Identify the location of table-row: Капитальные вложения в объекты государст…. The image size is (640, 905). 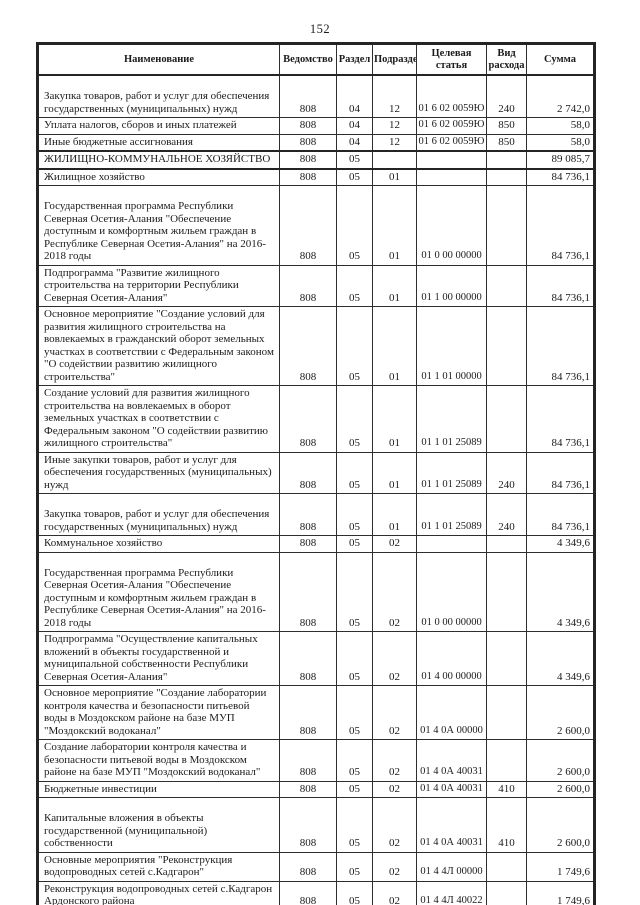
(316, 825).